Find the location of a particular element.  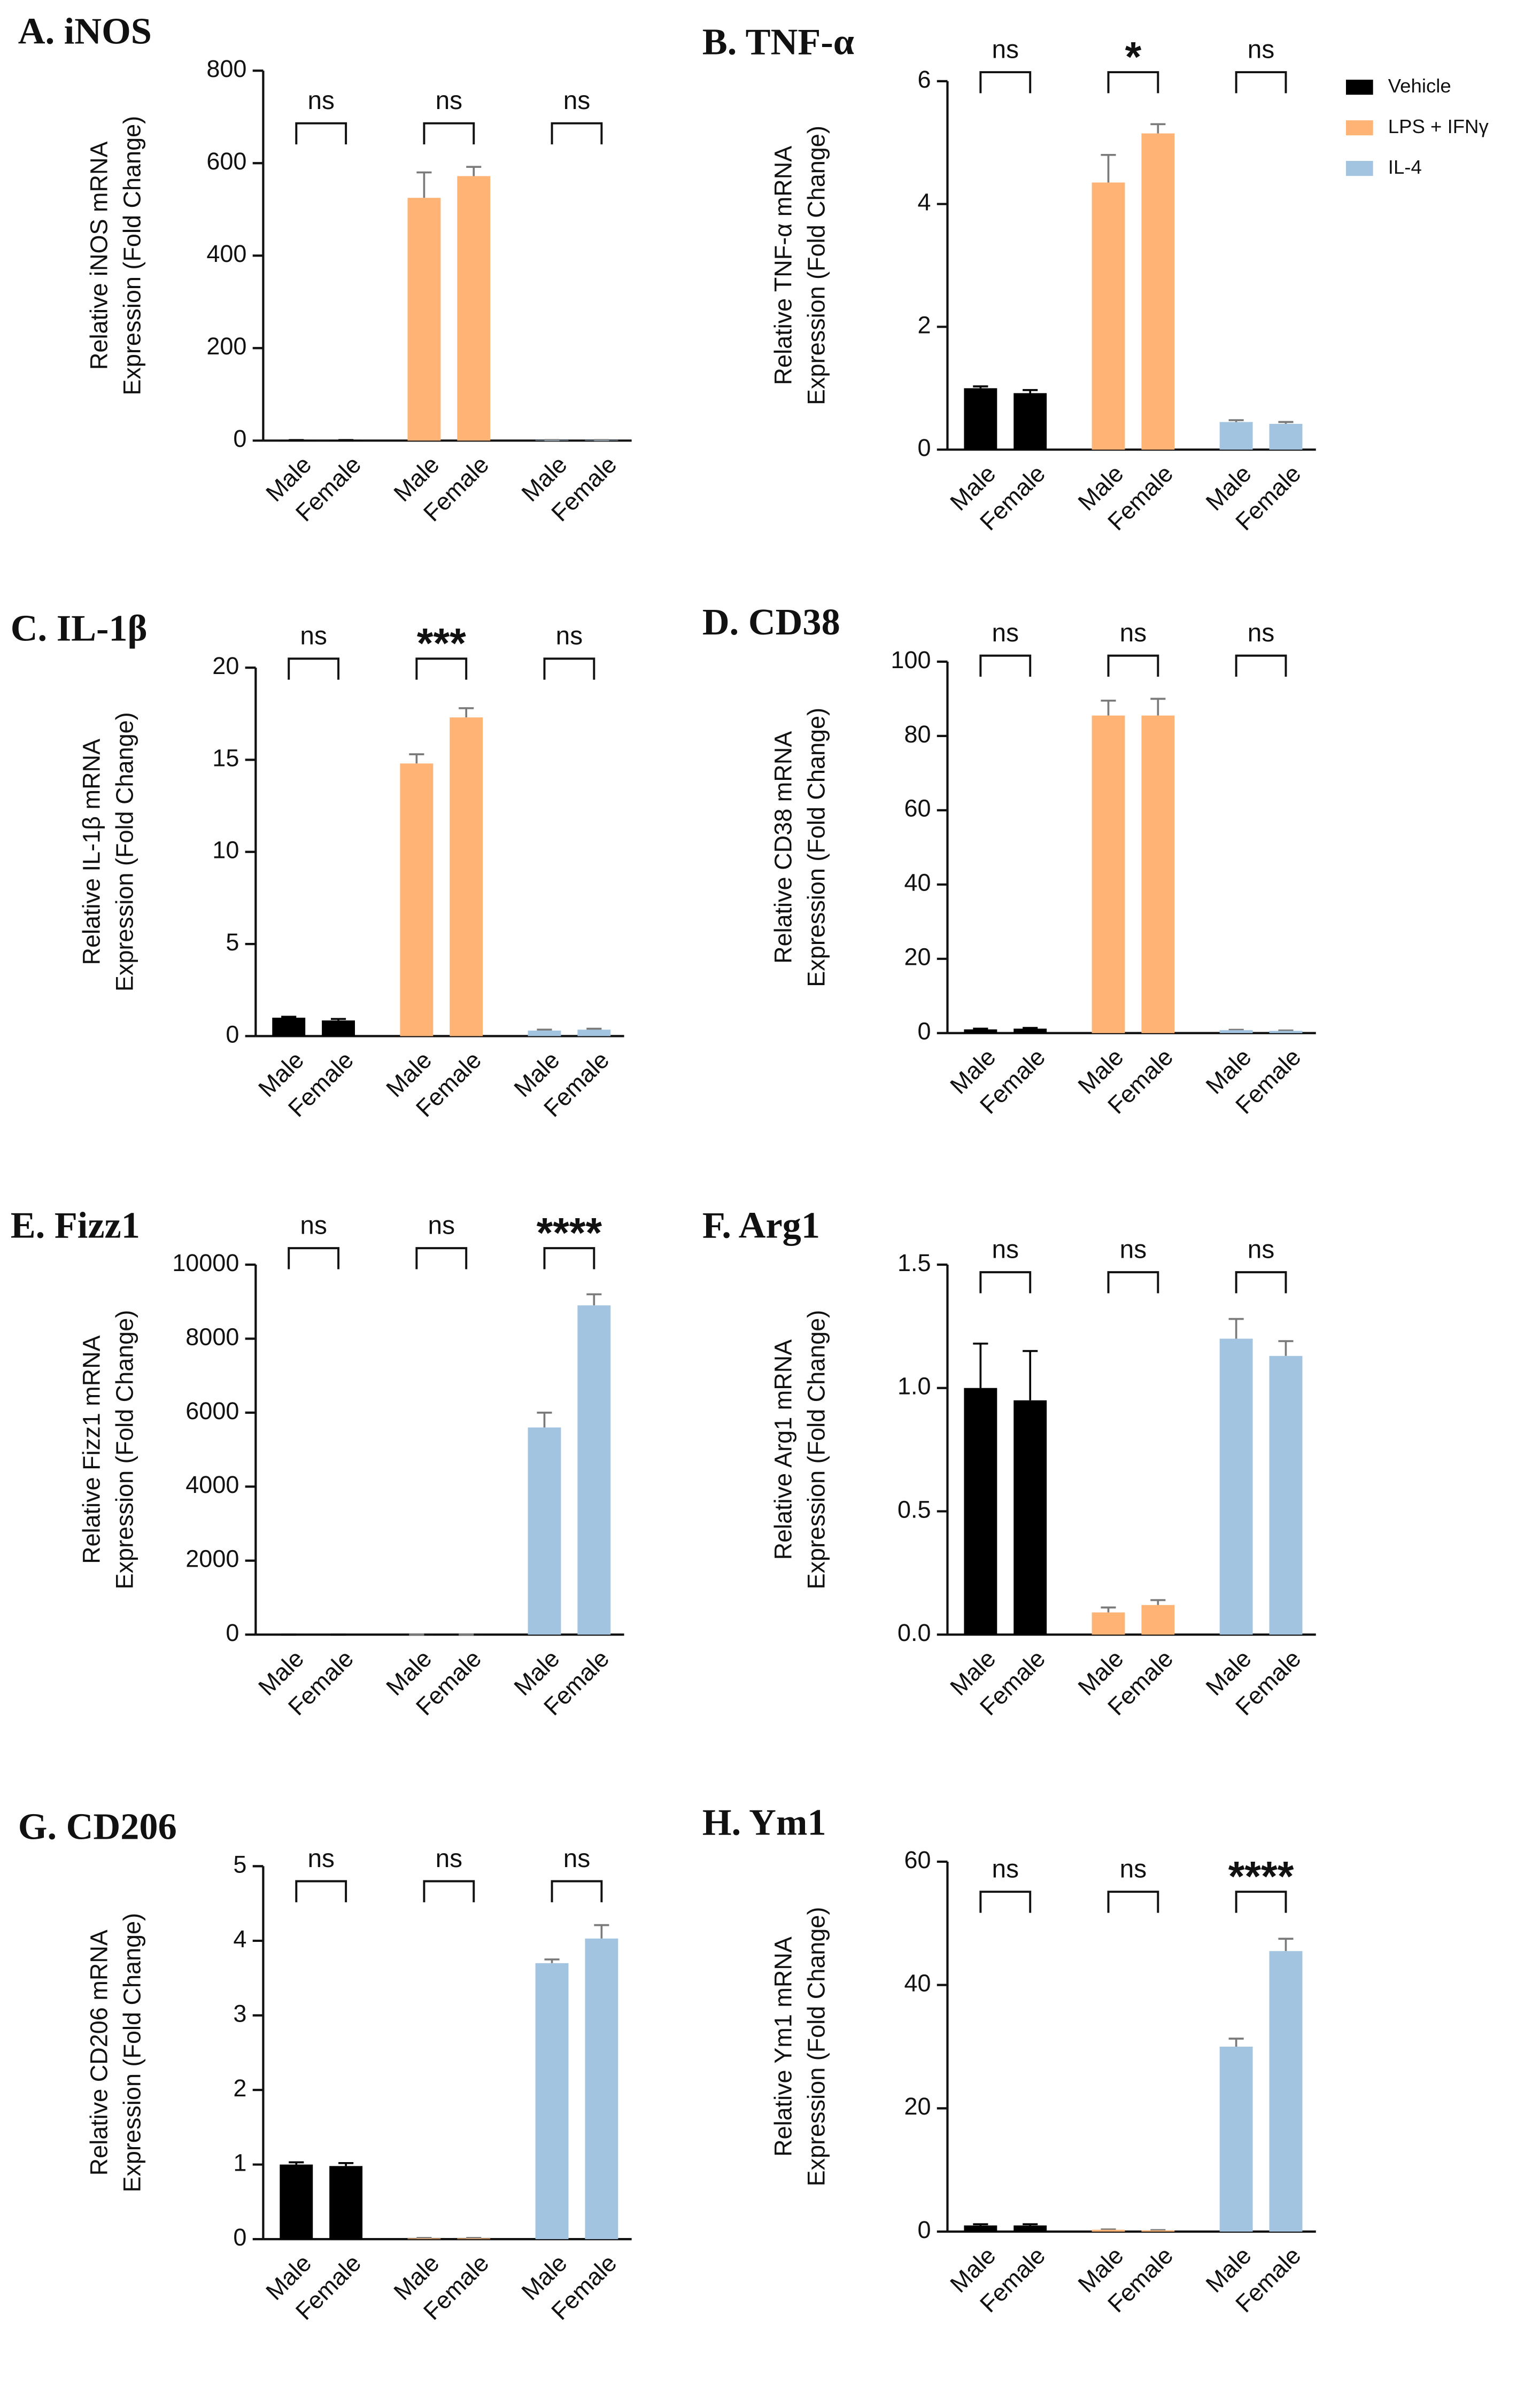

y-tick-label: 4 is located at coordinates (239, 1939).